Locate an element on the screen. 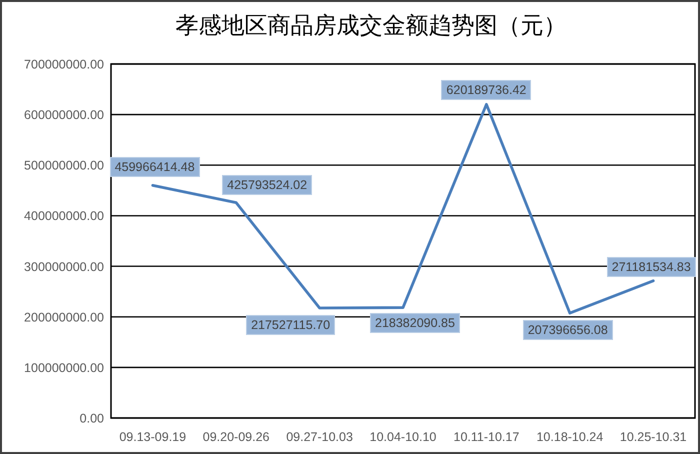 The image size is (700, 454). x-tick-label: 10.18-10.24 is located at coordinates (570, 437).